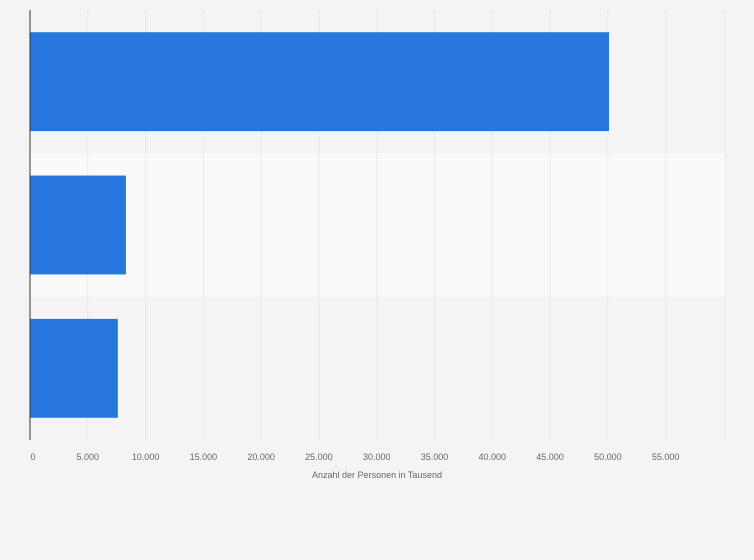 This screenshot has height=560, width=754. I want to click on x-axis-title: Anzahl der Personen in Tausend, so click(377, 475).